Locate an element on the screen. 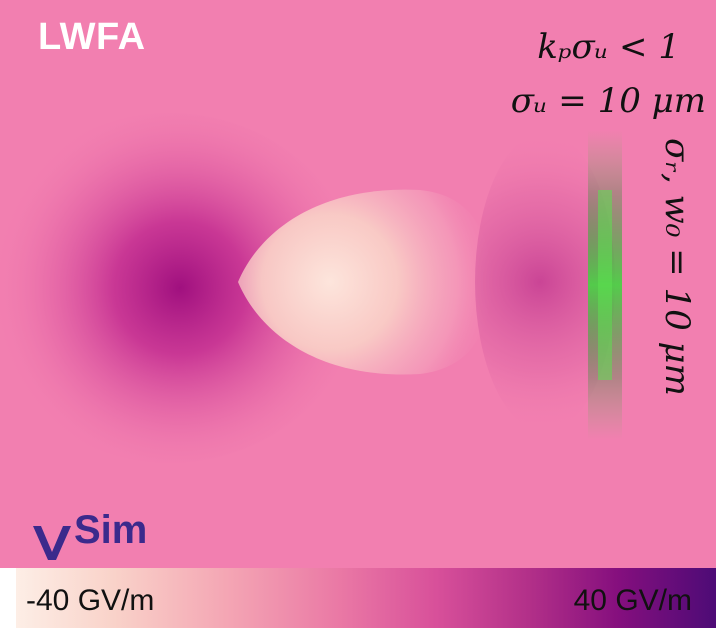 This screenshot has height=628, width=716. plot-title: LWFA is located at coordinates (92, 37).